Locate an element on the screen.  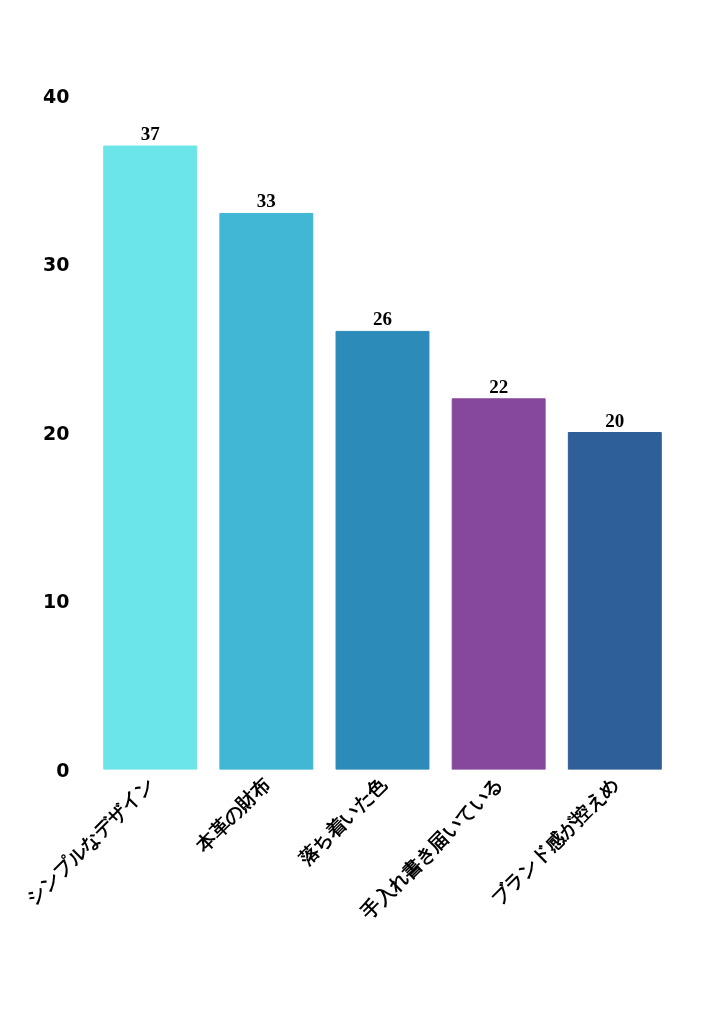
data-label: 33 is located at coordinates (266, 201).